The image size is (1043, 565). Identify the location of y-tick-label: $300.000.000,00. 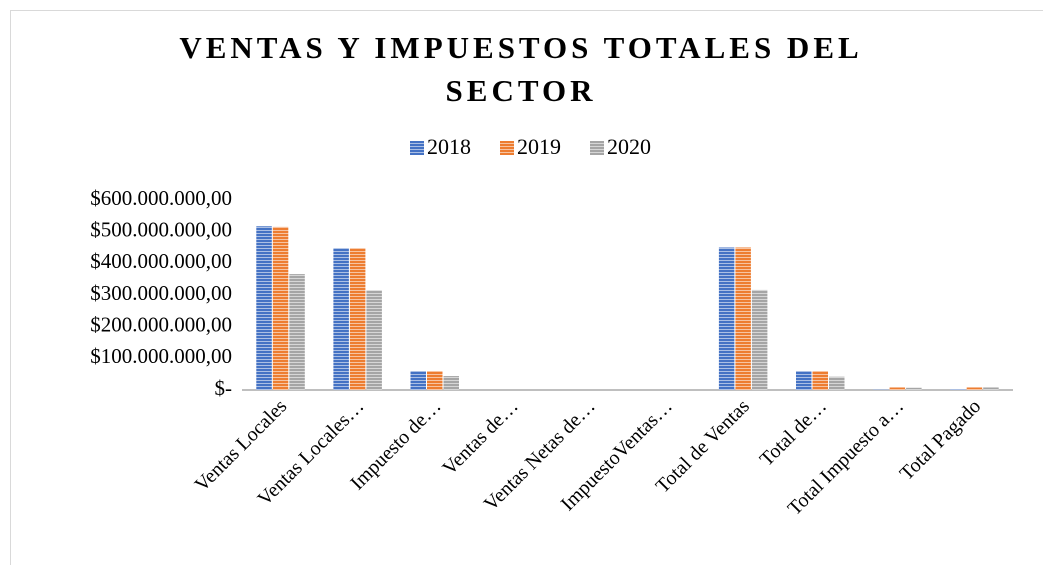
(161, 293).